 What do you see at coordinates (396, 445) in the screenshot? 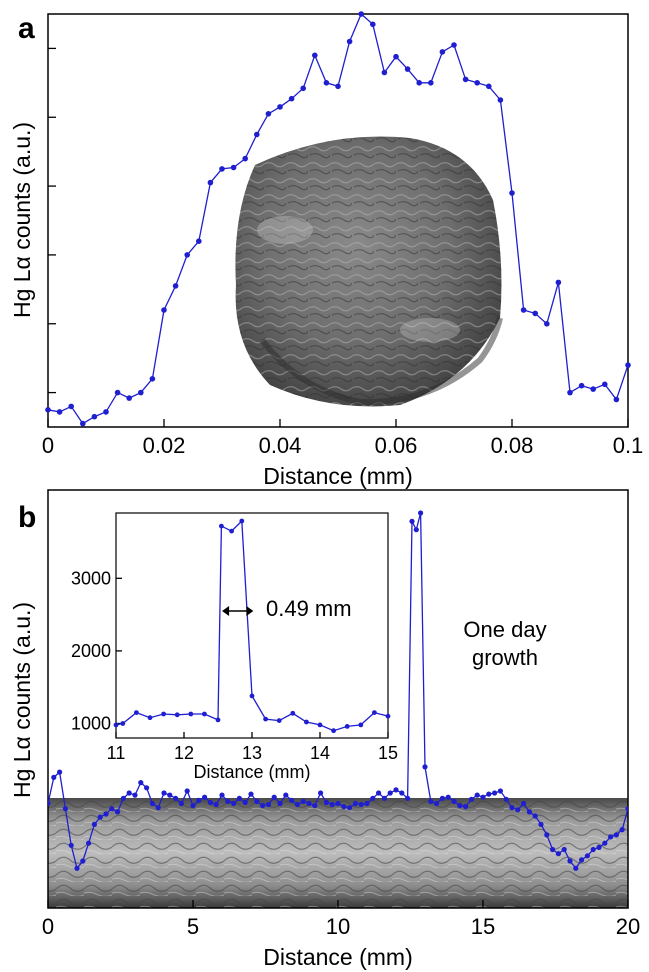
I see `x-tick-label: 0.06` at bounding box center [396, 445].